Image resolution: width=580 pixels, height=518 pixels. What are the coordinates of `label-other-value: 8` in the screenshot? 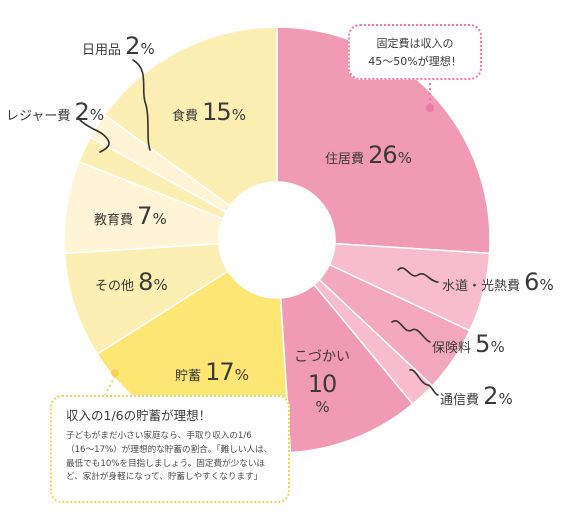 It's located at (145, 282).